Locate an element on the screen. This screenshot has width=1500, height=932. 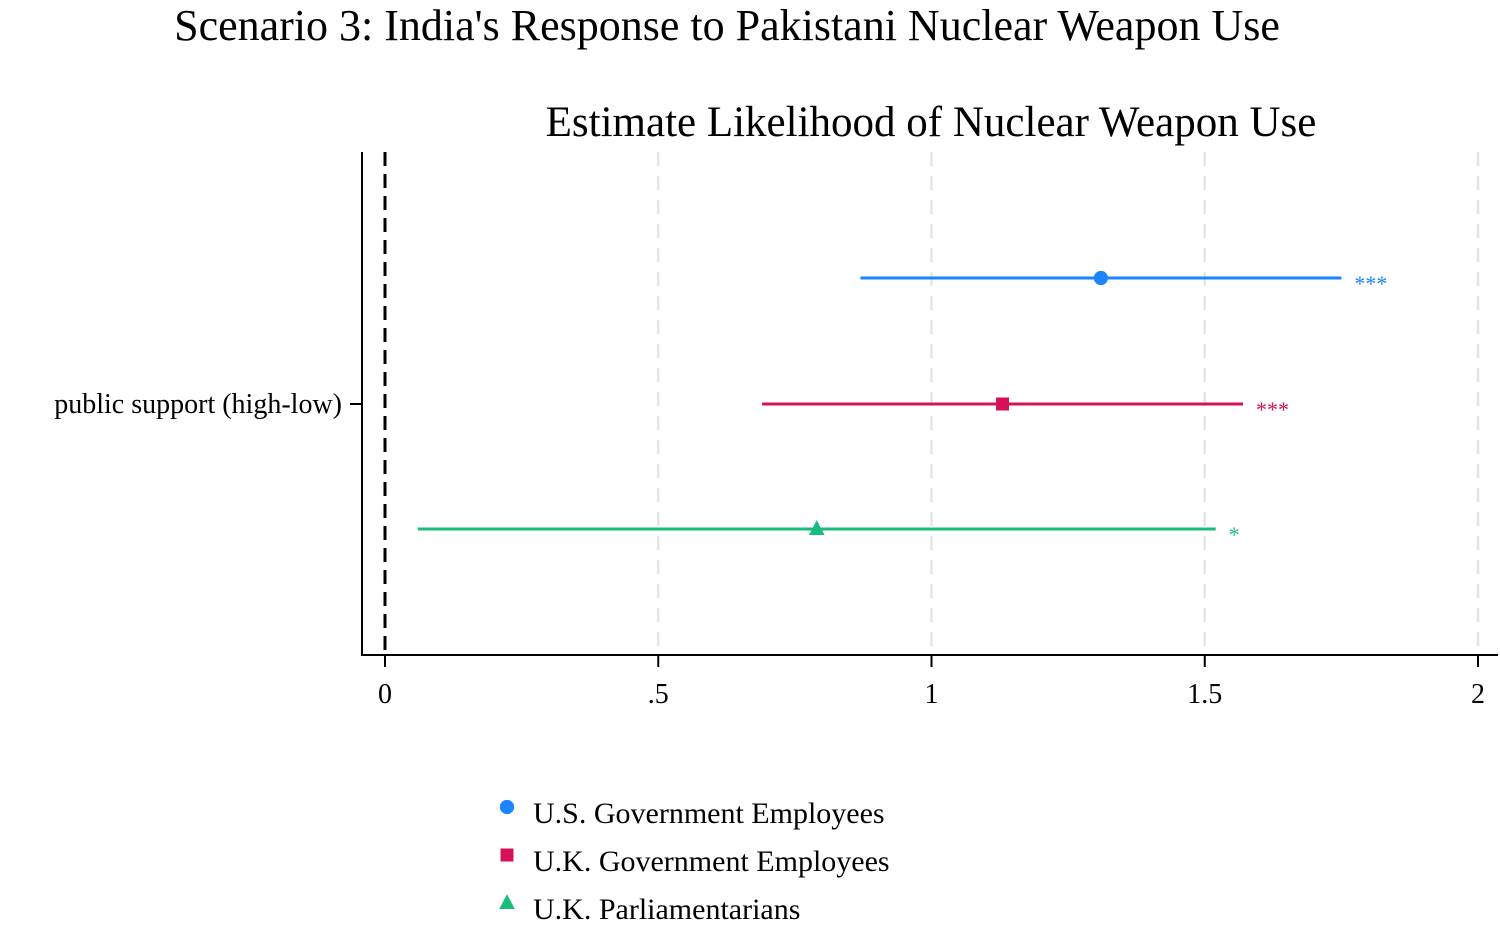
x-tick-label: 1.5 is located at coordinates (1204, 694).